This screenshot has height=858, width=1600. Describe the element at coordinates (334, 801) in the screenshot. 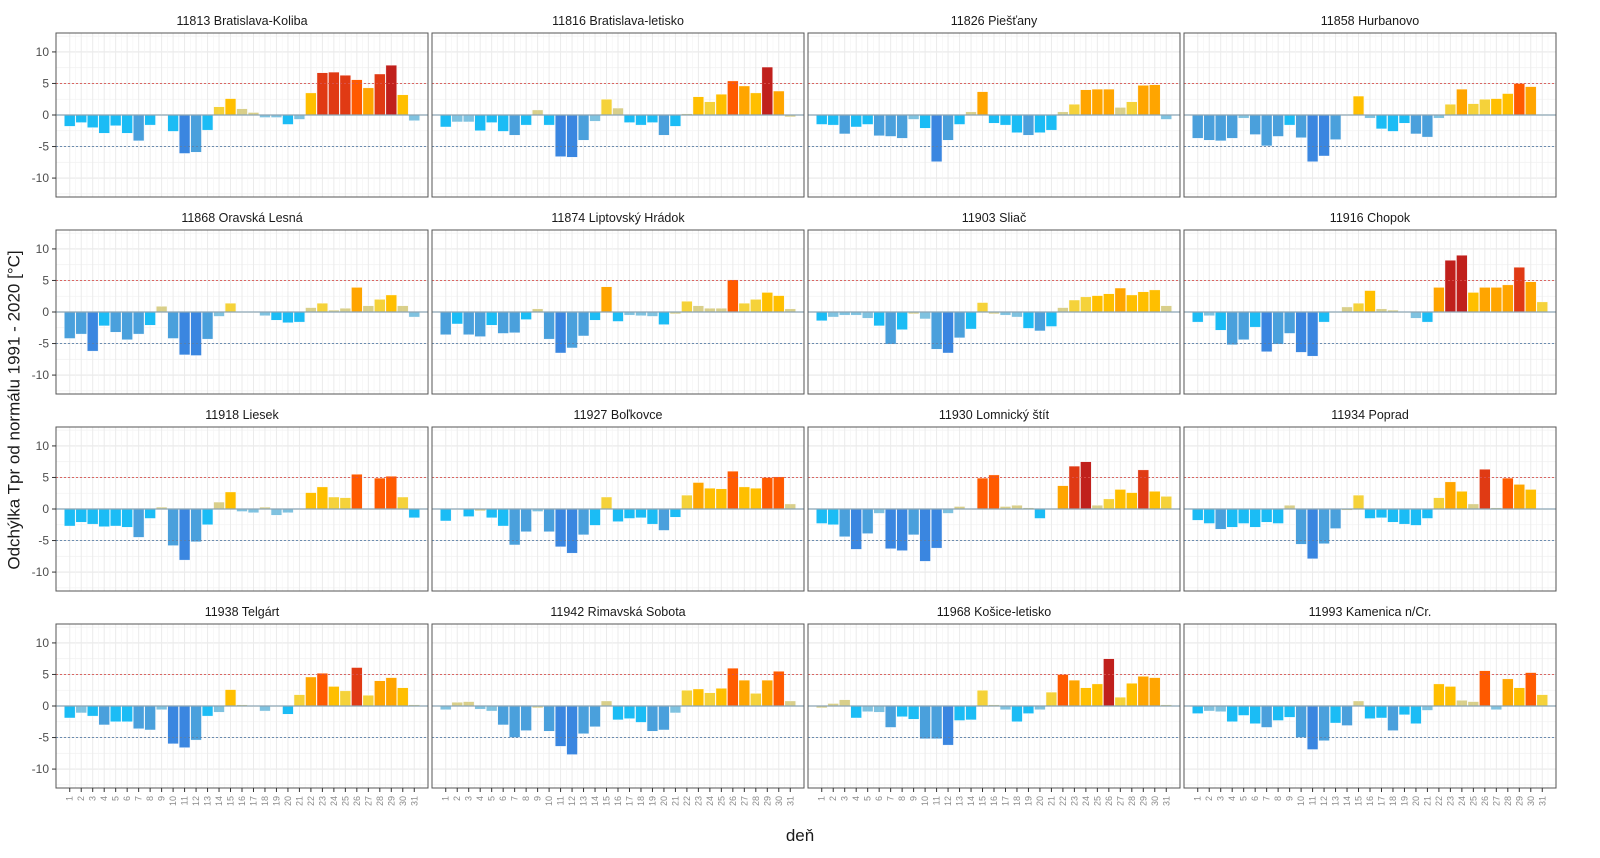

I see `x-tick-label: 24` at that location.